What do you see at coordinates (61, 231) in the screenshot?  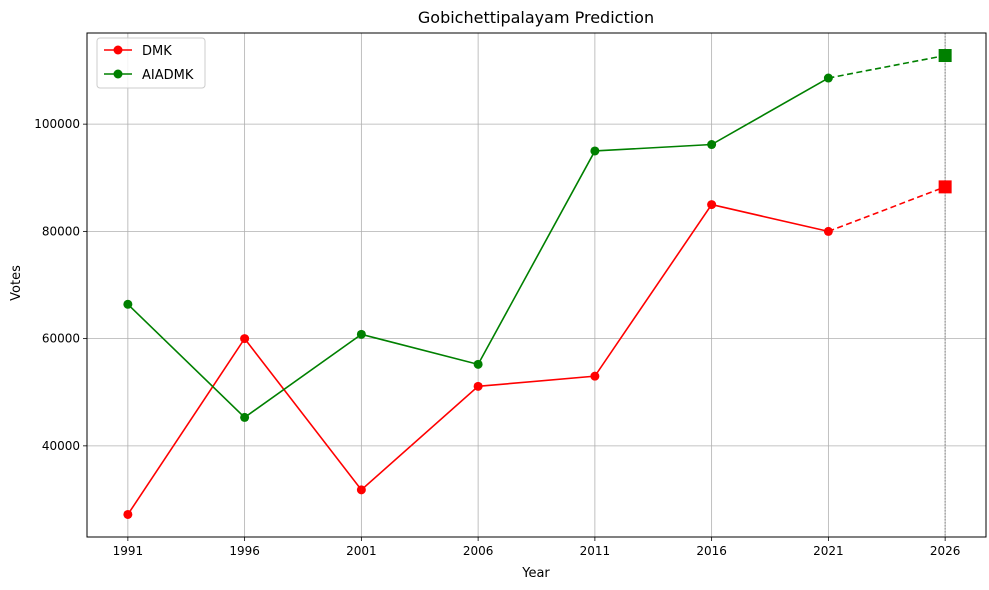 I see `y-tick-label: 80000` at bounding box center [61, 231].